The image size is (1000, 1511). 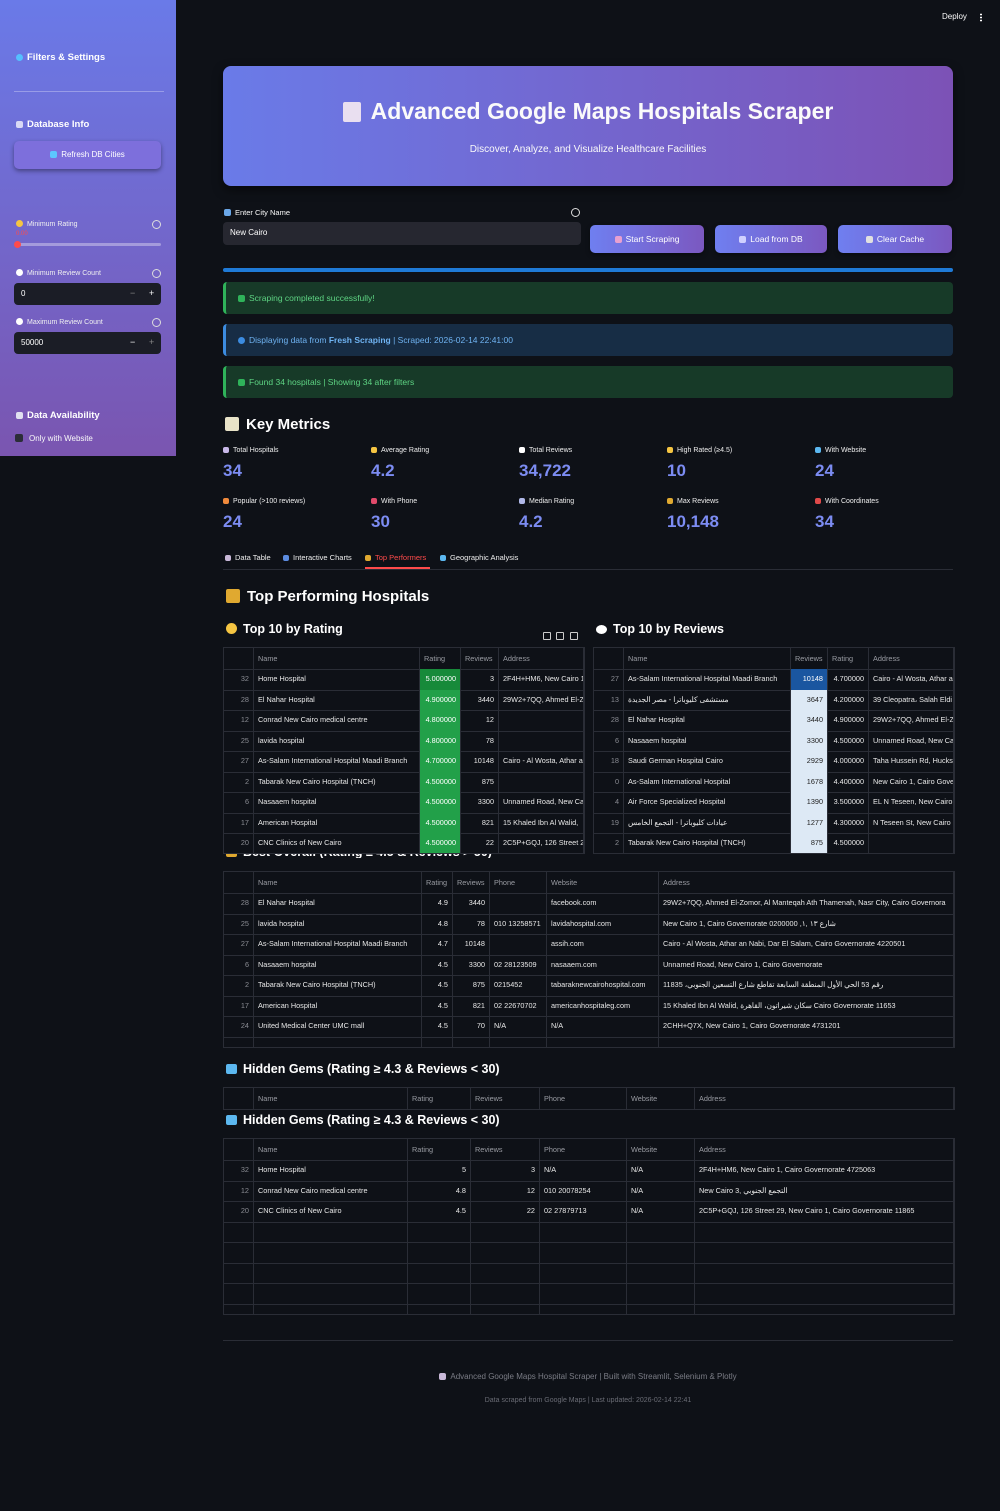 I want to click on table-row: 25 lavida hospital 4.800000 78, so click(x=404, y=741).